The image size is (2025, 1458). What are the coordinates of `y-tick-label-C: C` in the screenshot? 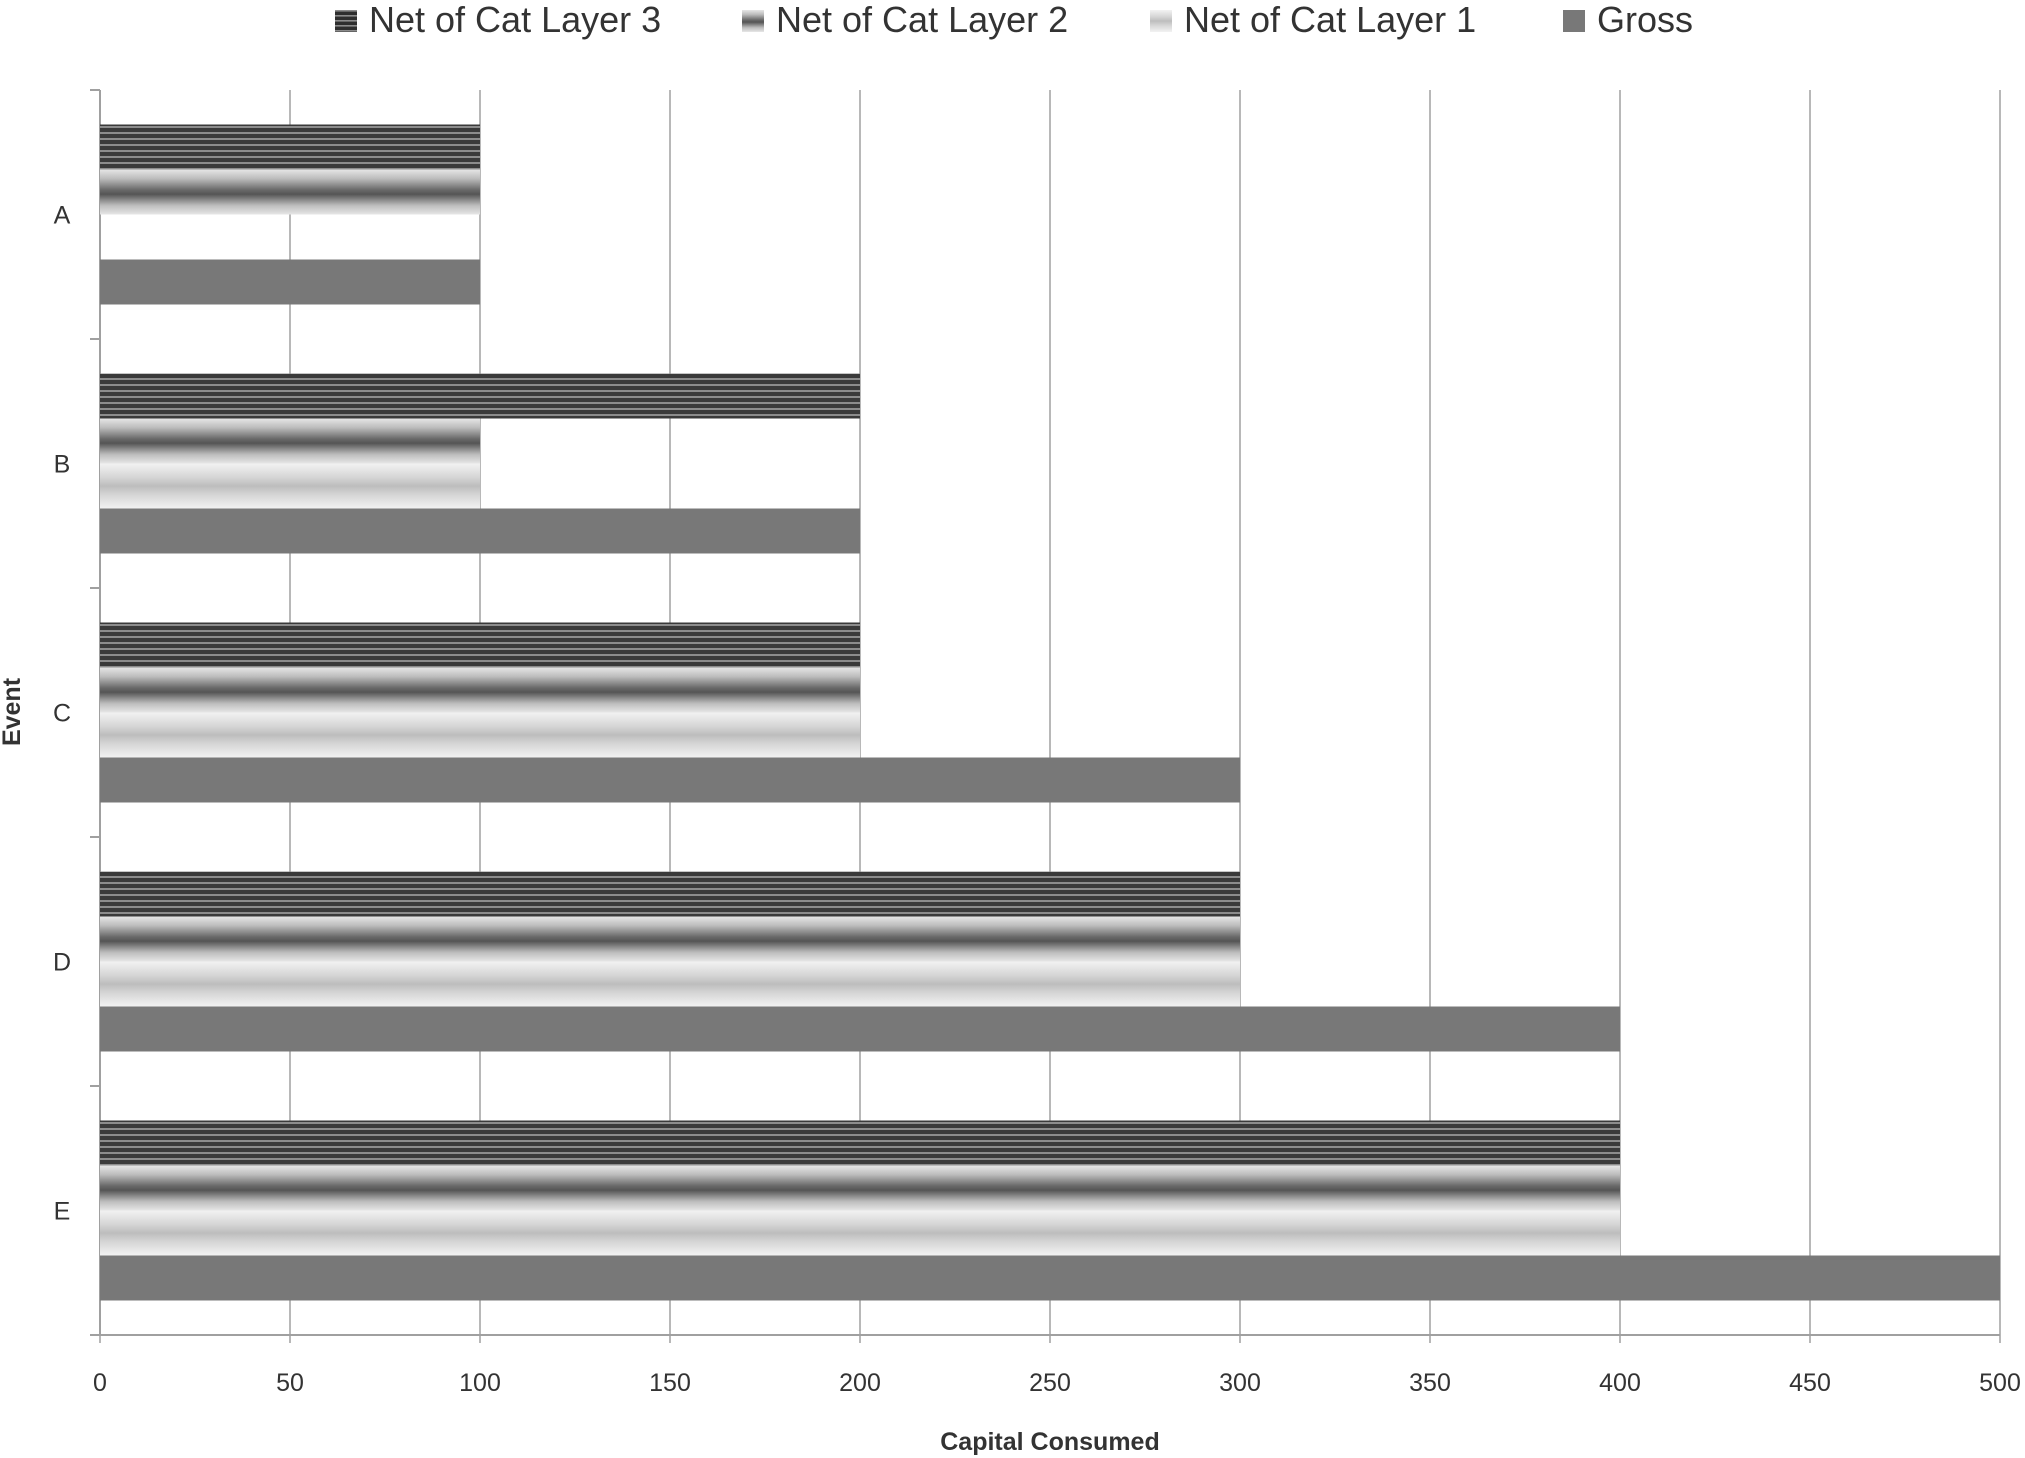 It's located at (62, 714).